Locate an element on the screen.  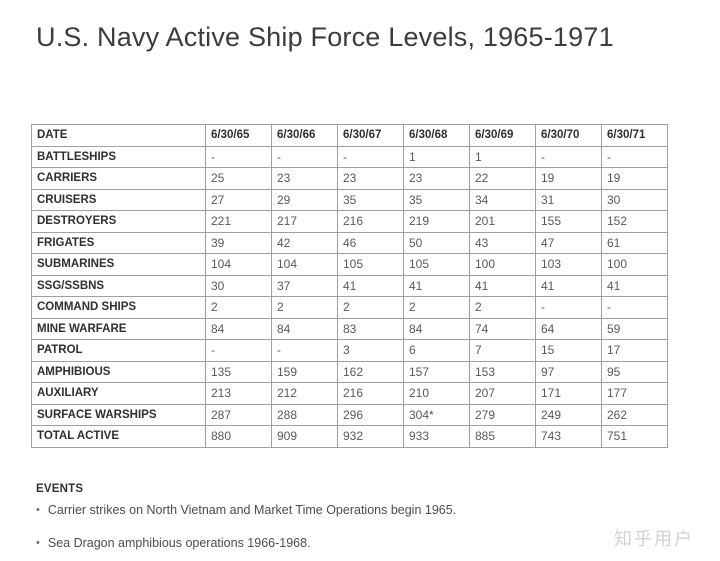
value-cell: 210 is located at coordinates (436, 393).